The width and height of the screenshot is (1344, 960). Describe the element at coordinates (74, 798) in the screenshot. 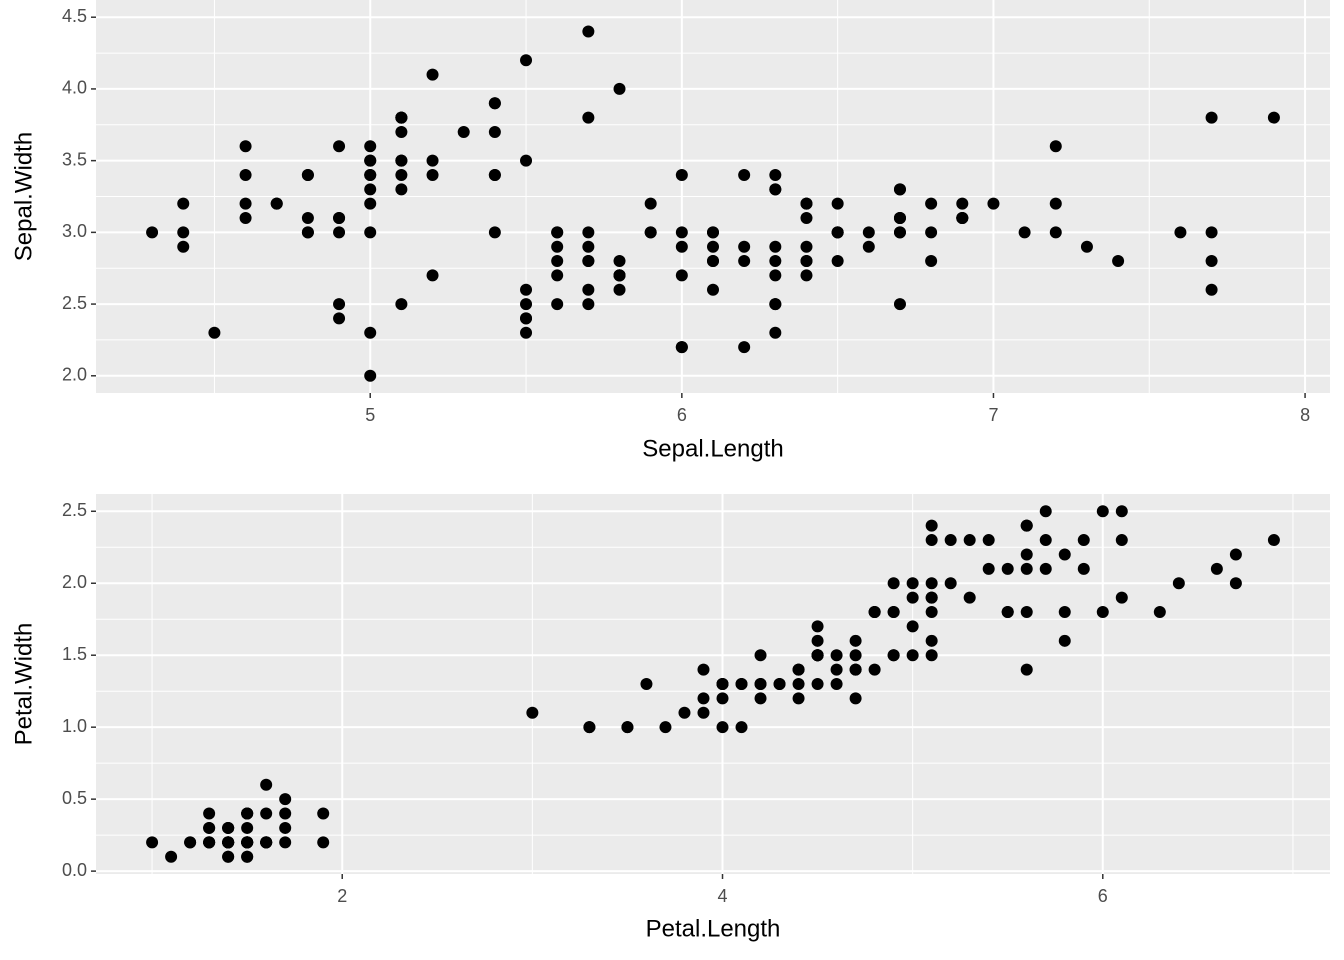

I see `y-tick-label: 0.5` at that location.